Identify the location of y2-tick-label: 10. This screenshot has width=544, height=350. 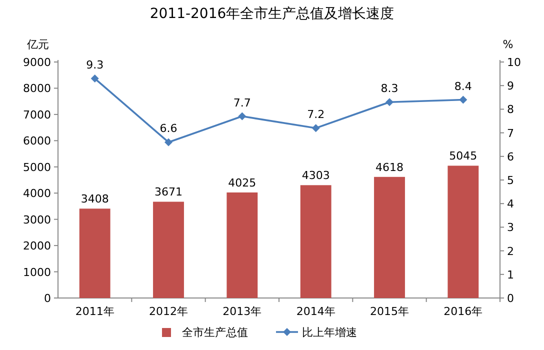
(514, 62).